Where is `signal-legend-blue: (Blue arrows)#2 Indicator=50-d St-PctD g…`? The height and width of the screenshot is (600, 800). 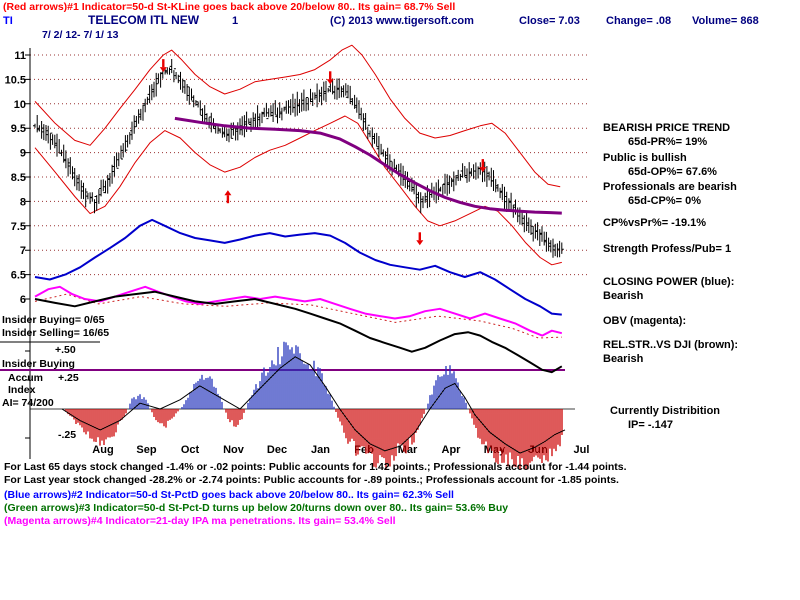
signal-legend-blue: (Blue arrows)#2 Indicator=50-d St-PctD g… is located at coordinates (229, 495).